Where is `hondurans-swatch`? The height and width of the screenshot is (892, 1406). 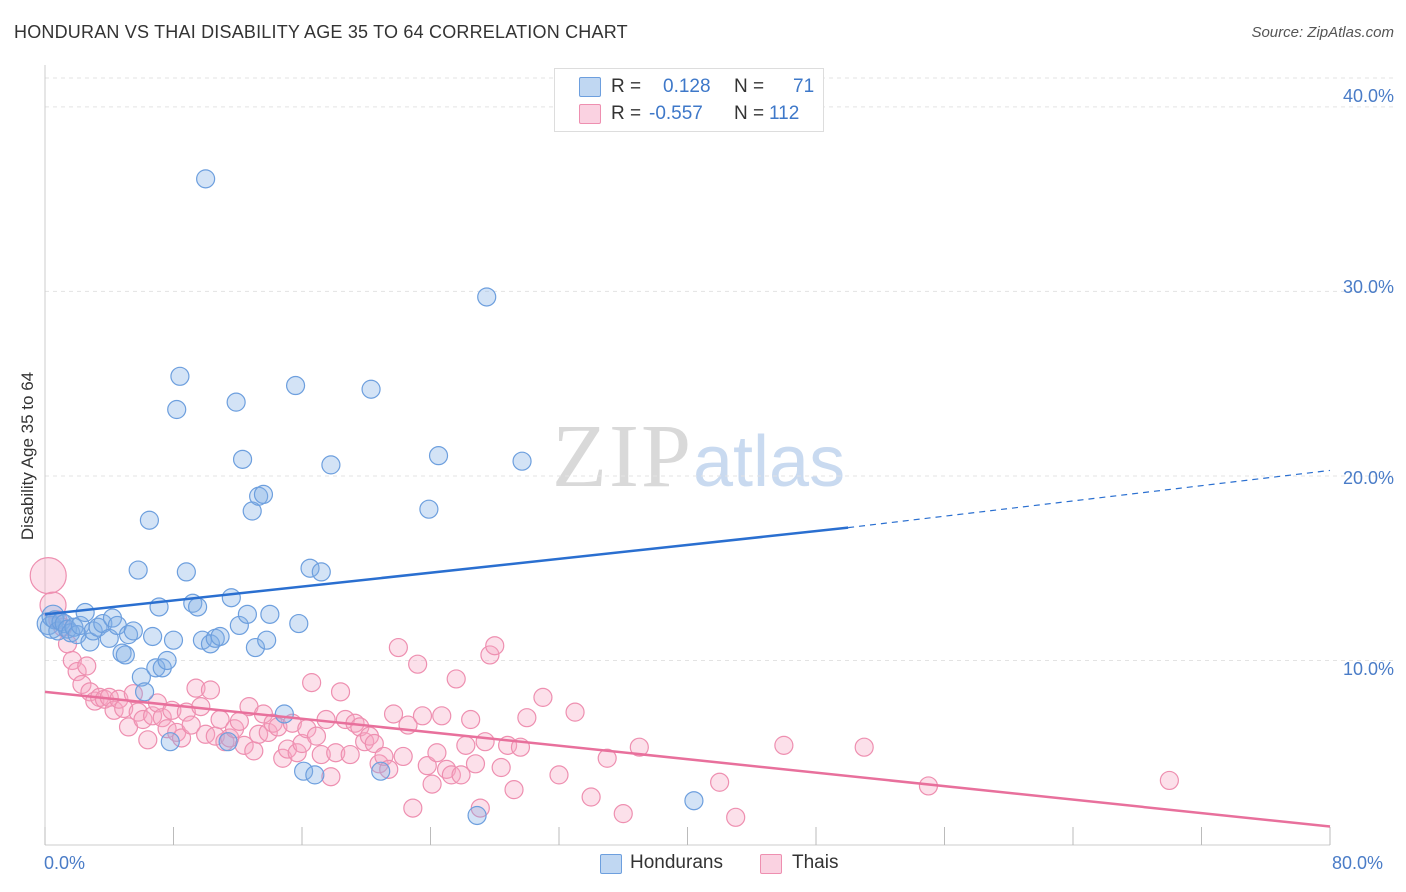
hondurans-swatch is located at coordinates (590, 87).